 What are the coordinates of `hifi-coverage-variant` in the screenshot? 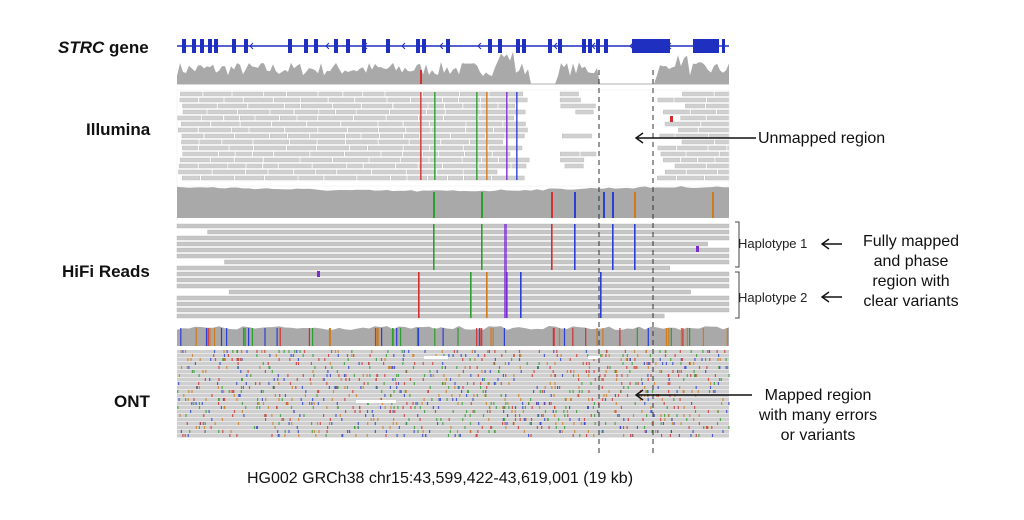 It's located at (635, 205).